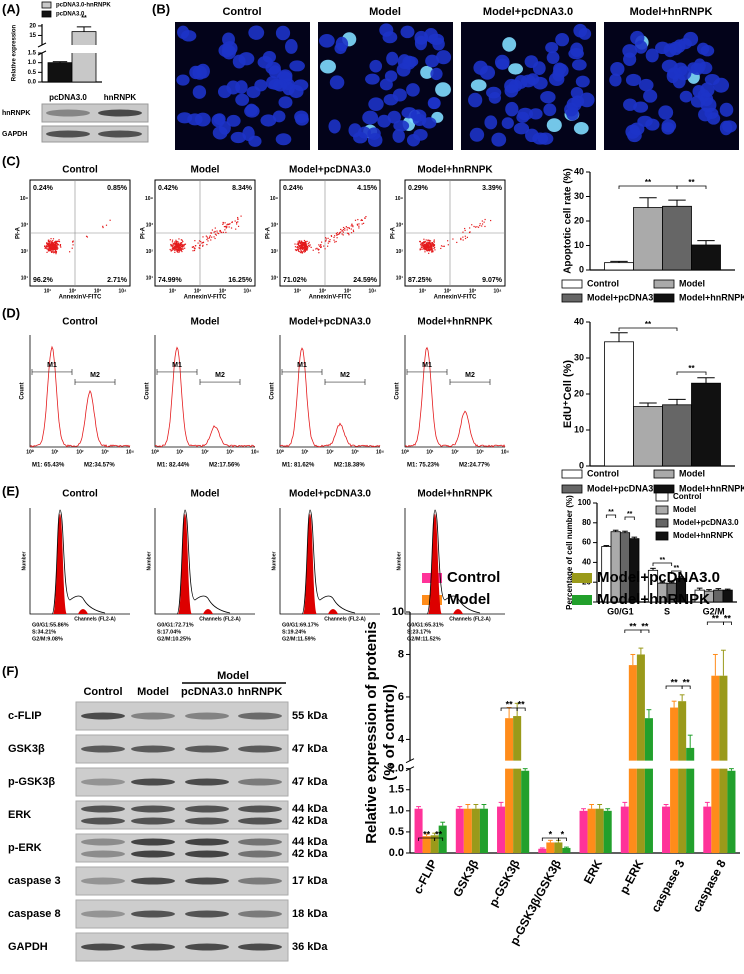 This screenshot has width=744, height=974. Describe the element at coordinates (427, 365) in the screenshot. I see `gate-label: M1` at that location.